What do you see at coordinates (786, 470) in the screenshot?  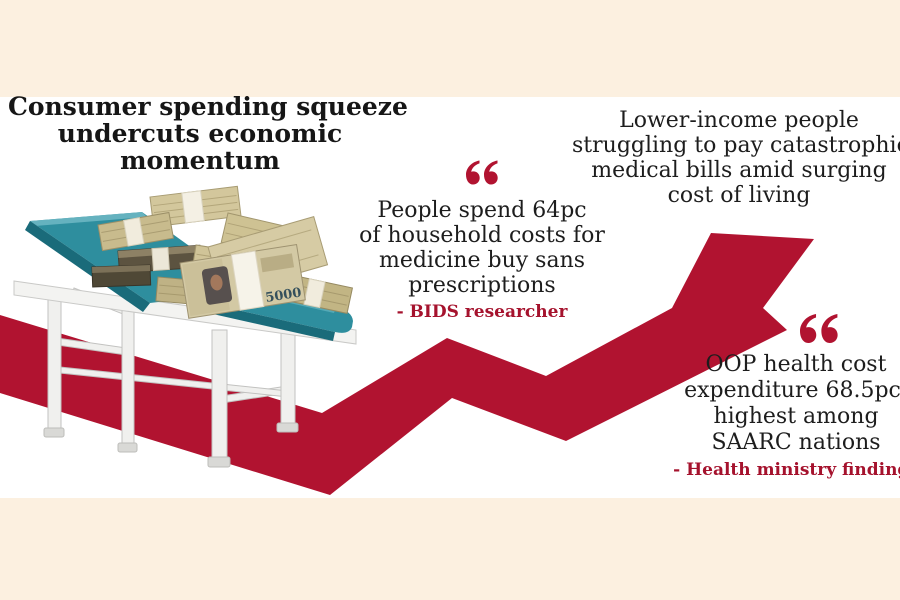 I see `quote-attribution: - Health ministry findings` at bounding box center [786, 470].